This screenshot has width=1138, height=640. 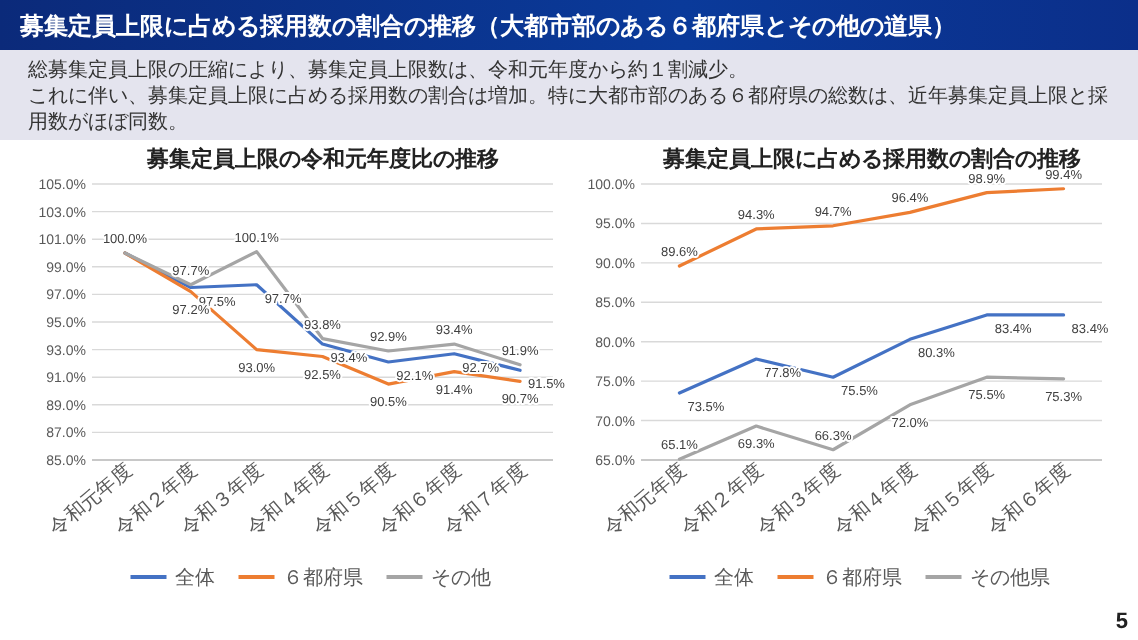 What do you see at coordinates (871, 354) in the screenshot?
I see `line-series` at bounding box center [871, 354].